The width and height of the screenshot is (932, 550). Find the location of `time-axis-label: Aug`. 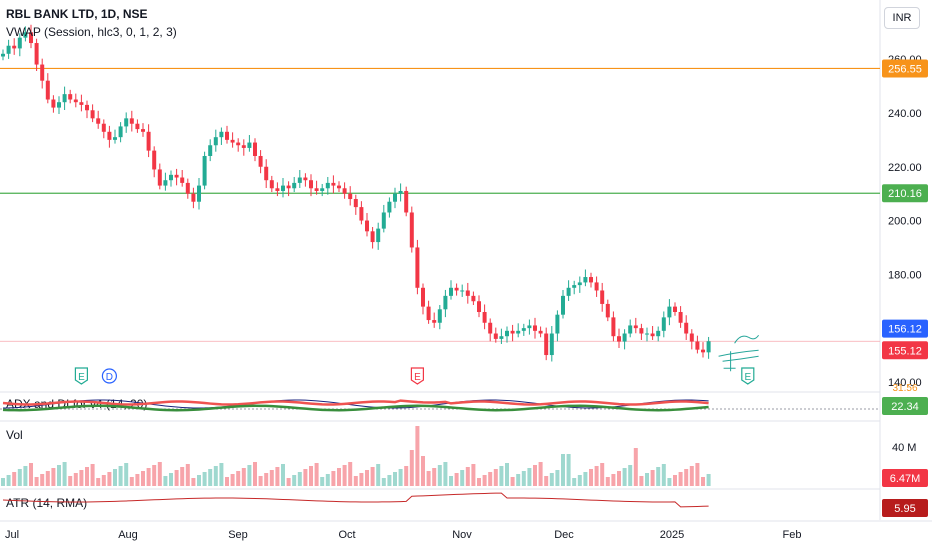

time-axis-label: Aug is located at coordinates (128, 535).